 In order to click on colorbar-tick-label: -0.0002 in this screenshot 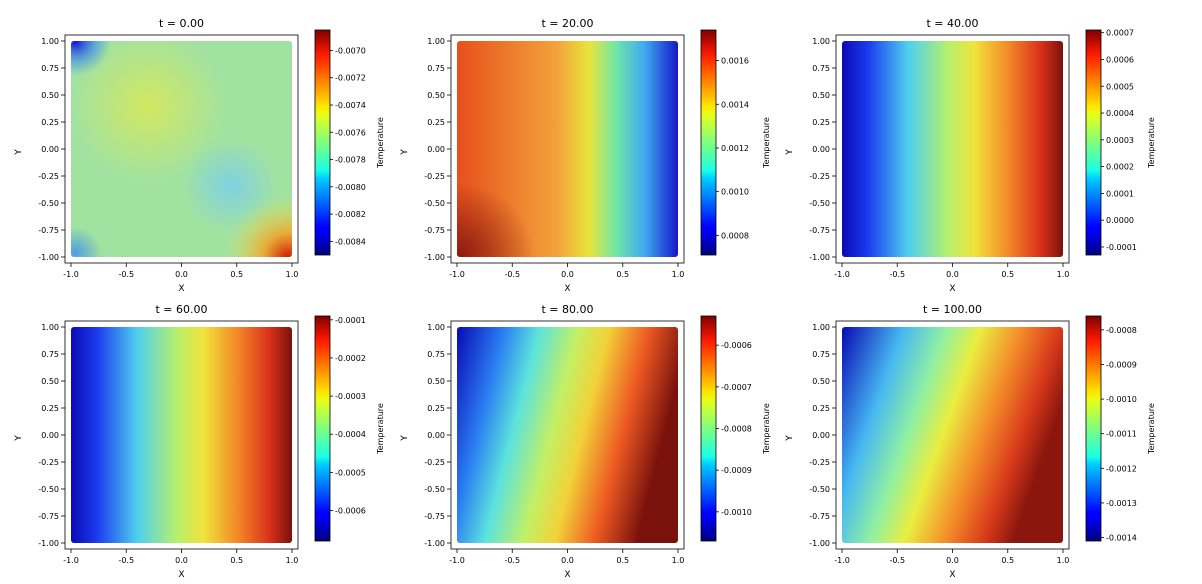, I will do `click(350, 358)`.